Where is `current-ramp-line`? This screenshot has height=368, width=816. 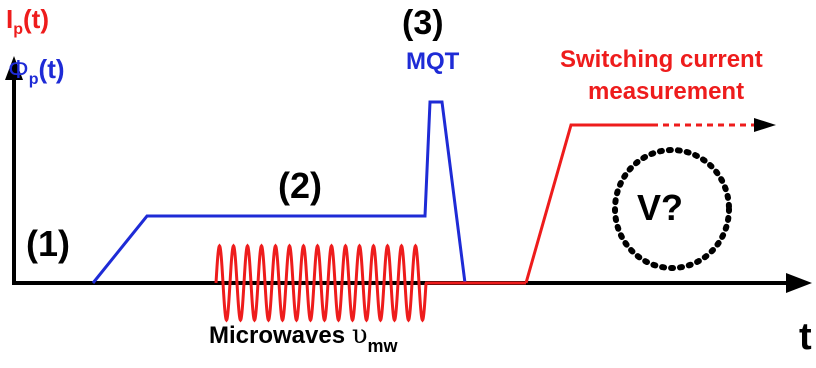
current-ramp-line is located at coordinates (588, 203).